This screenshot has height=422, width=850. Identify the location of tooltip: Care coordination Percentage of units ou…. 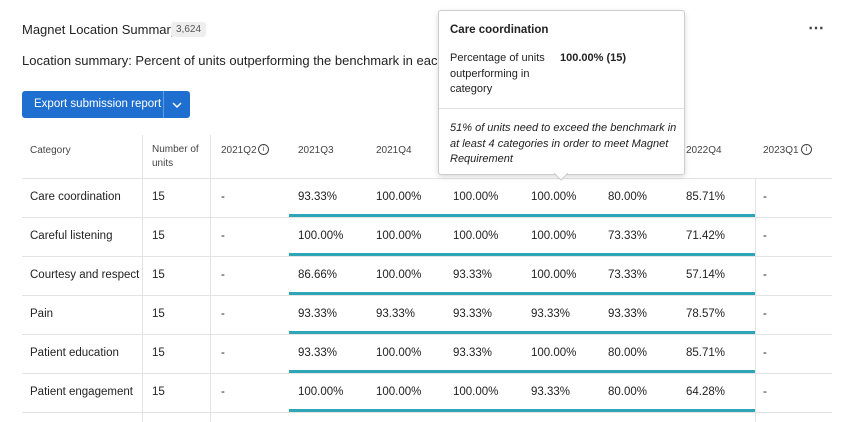
(561, 95).